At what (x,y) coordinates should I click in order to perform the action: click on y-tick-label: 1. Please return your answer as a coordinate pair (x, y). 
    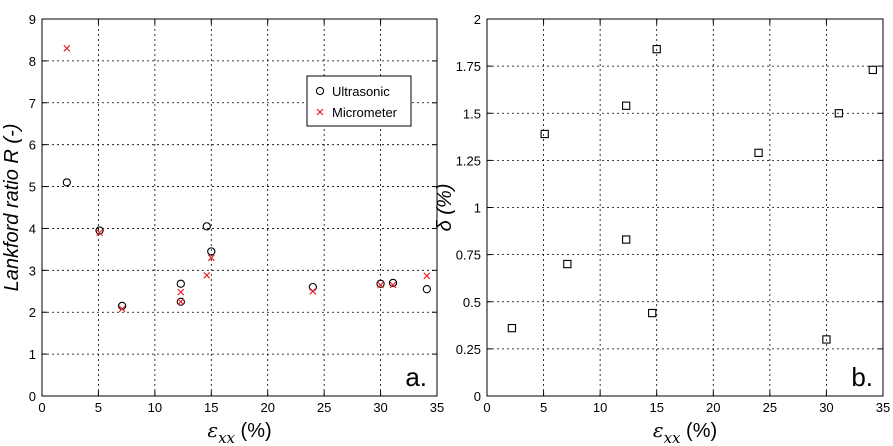
    Looking at the image, I should click on (477, 208).